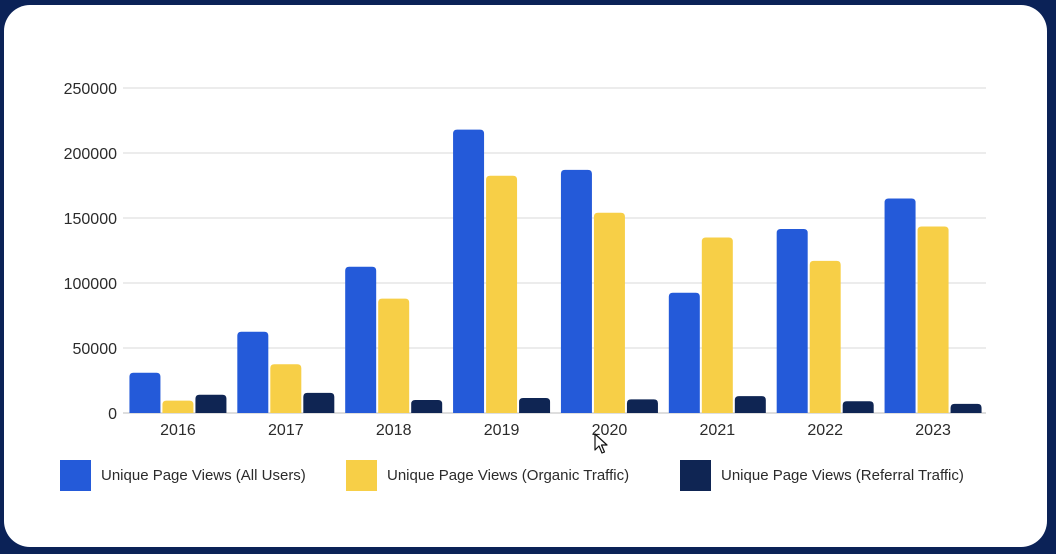 The height and width of the screenshot is (554, 1056). What do you see at coordinates (508, 475) in the screenshot?
I see `legend-label-organic-traffic: Unique Page Views (Organic Traffic)` at bounding box center [508, 475].